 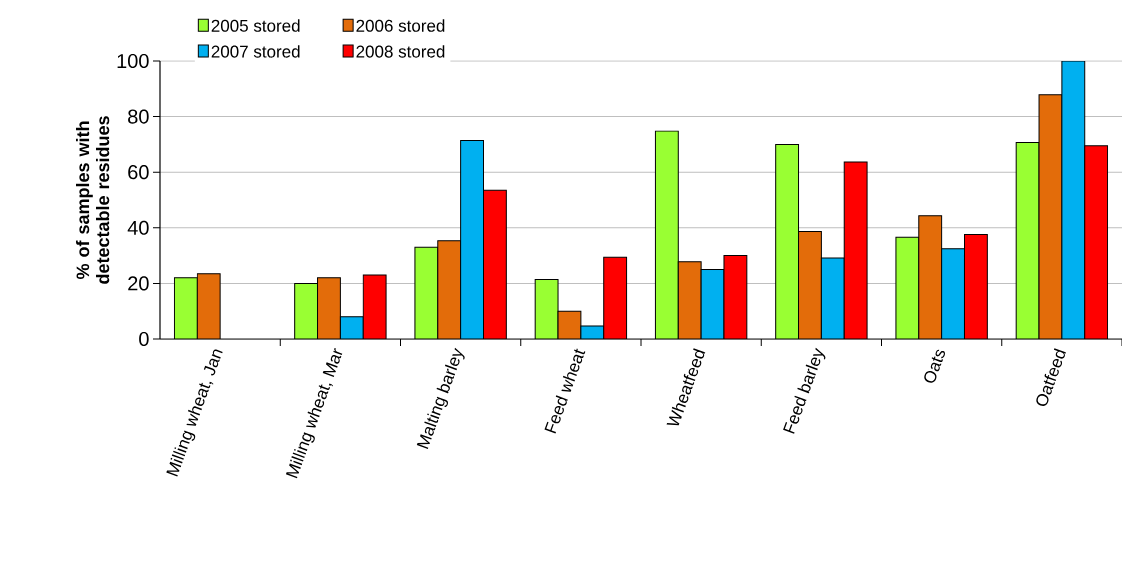 What do you see at coordinates (138, 116) in the screenshot?
I see `y-tick-label: 80` at bounding box center [138, 116].